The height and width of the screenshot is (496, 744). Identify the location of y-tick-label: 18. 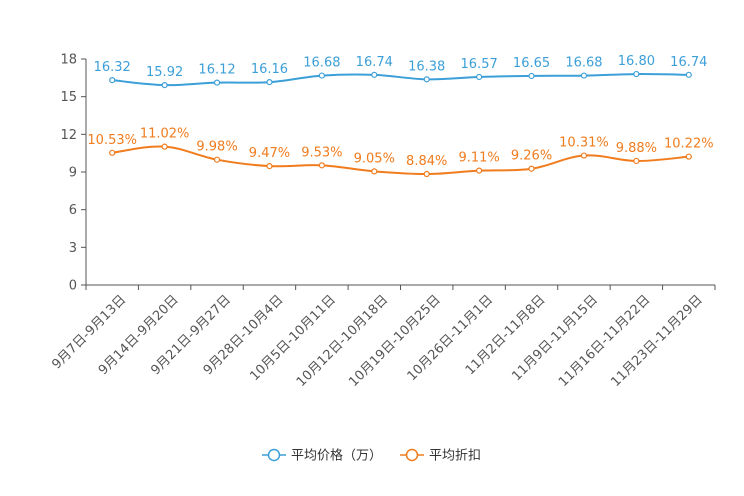
(68, 60).